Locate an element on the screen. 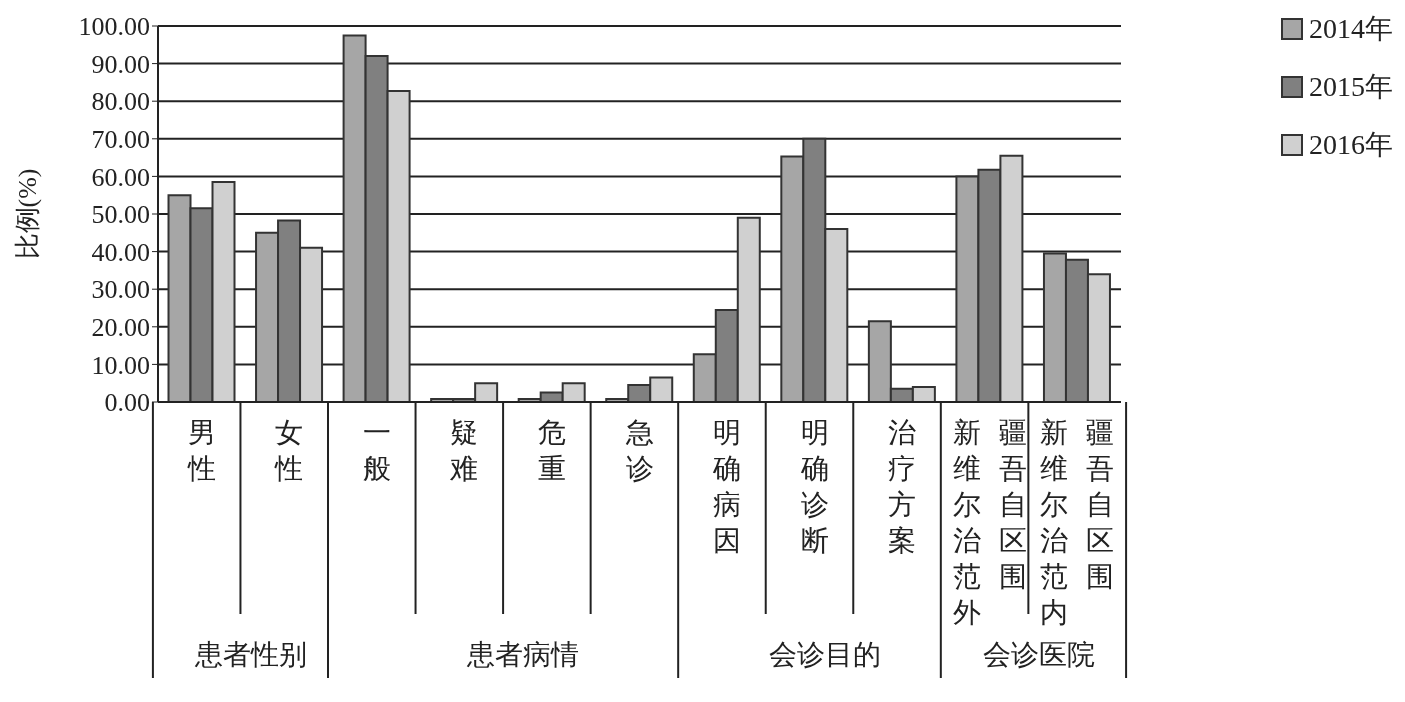  y-tick-label: 80.00 is located at coordinates (120, 102).